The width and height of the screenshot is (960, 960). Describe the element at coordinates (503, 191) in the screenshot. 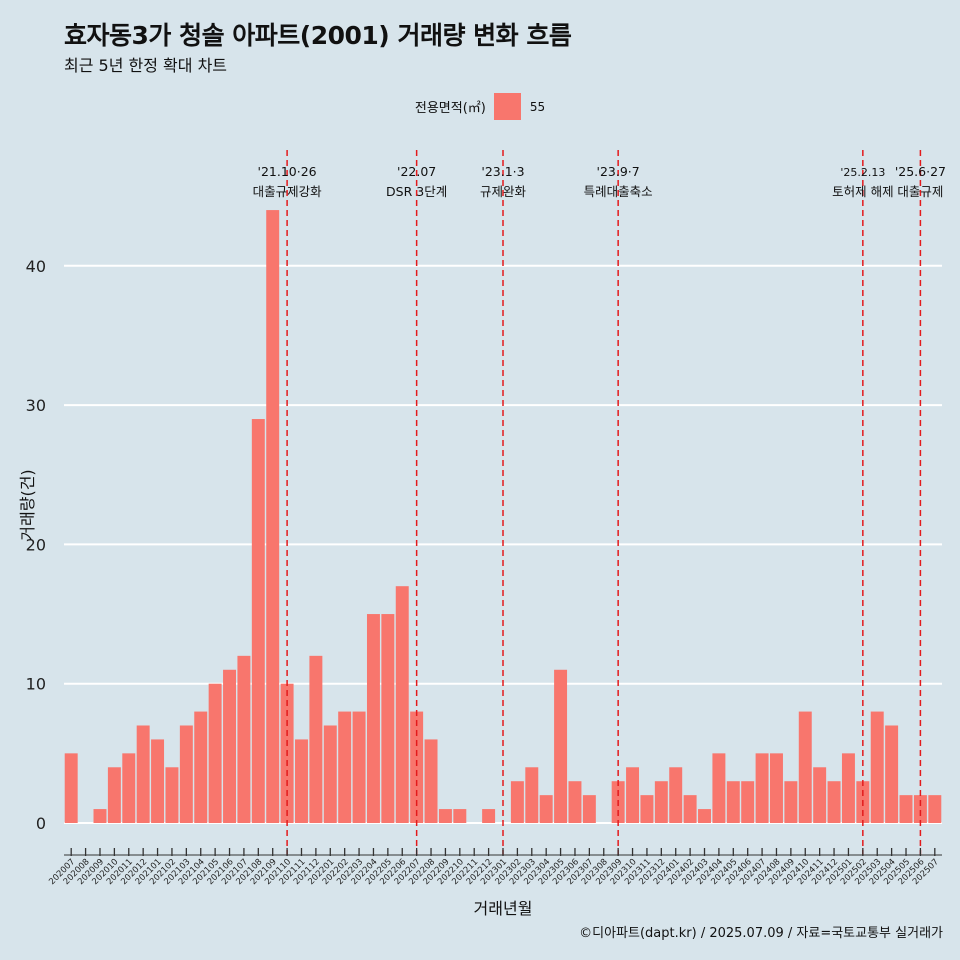

I see `event-name-label: 규제완화` at that location.